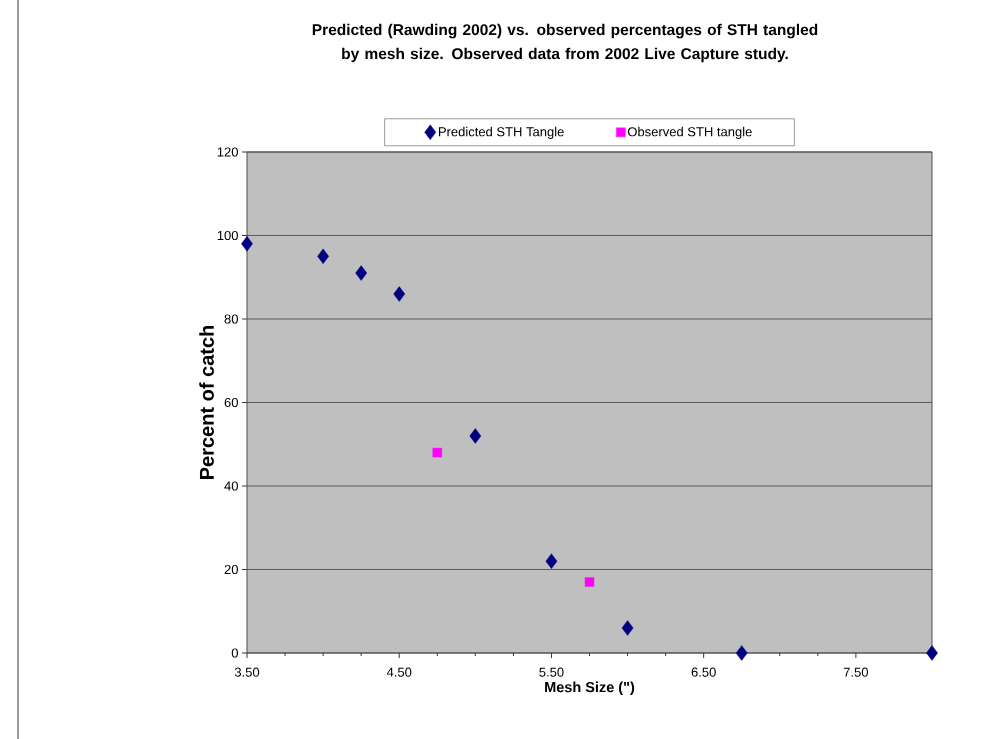  What do you see at coordinates (231, 569) in the screenshot?
I see `y-tick-label: 20` at bounding box center [231, 569].